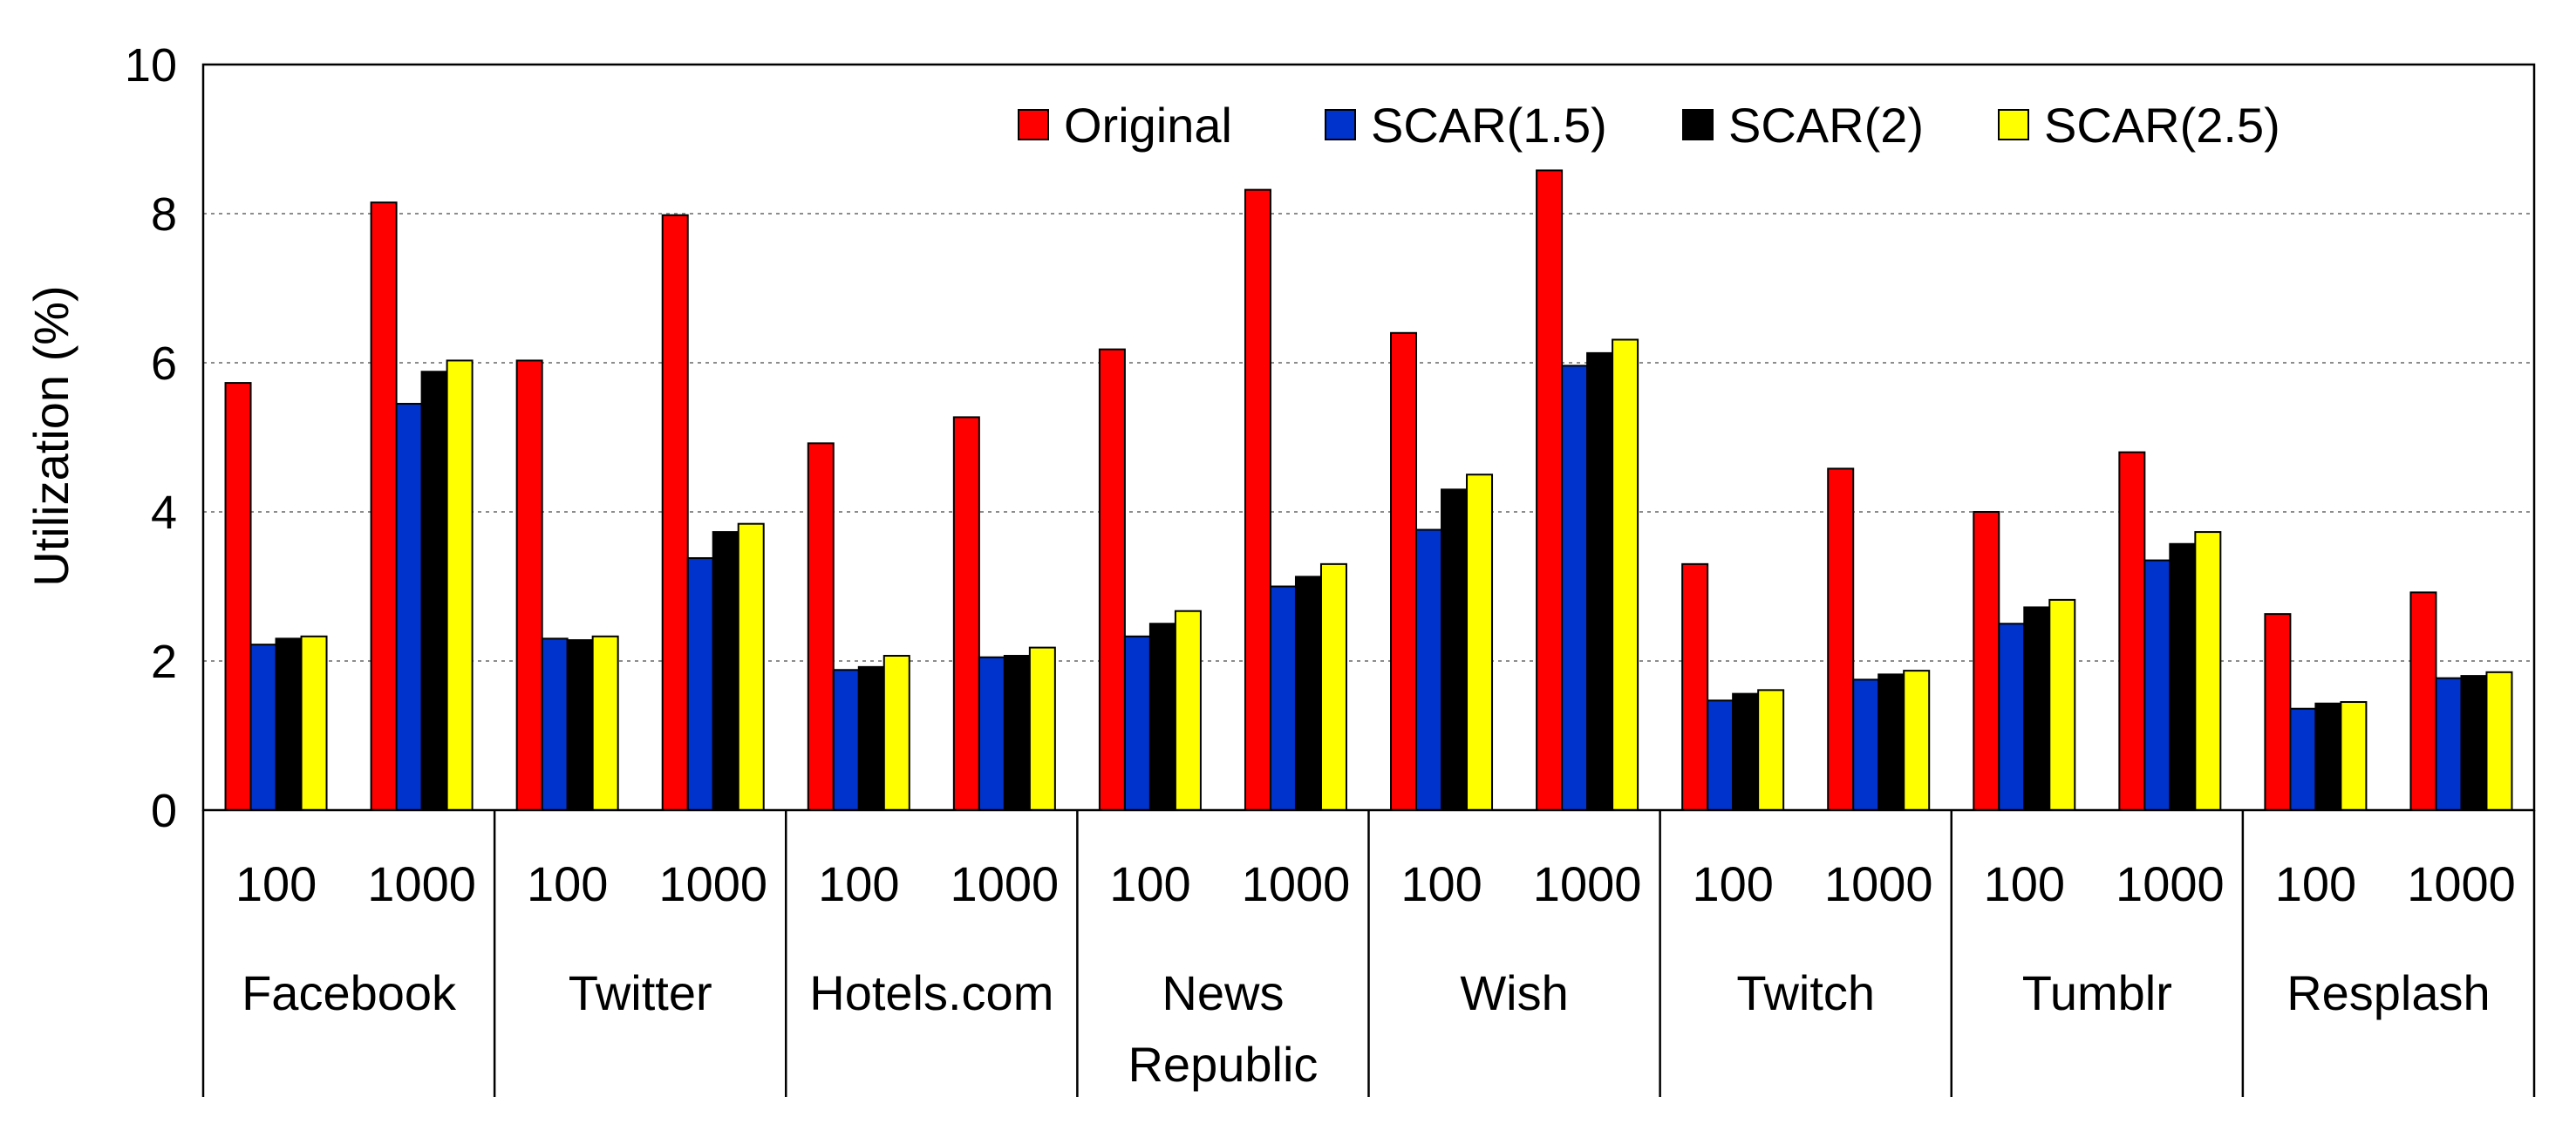  I want to click on y-tick-label: 0, so click(164, 811).